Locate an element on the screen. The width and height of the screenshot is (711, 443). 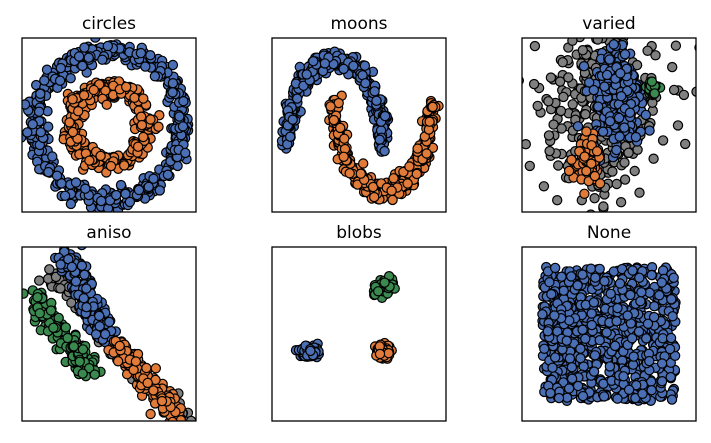
plot-area is located at coordinates (109, 340).